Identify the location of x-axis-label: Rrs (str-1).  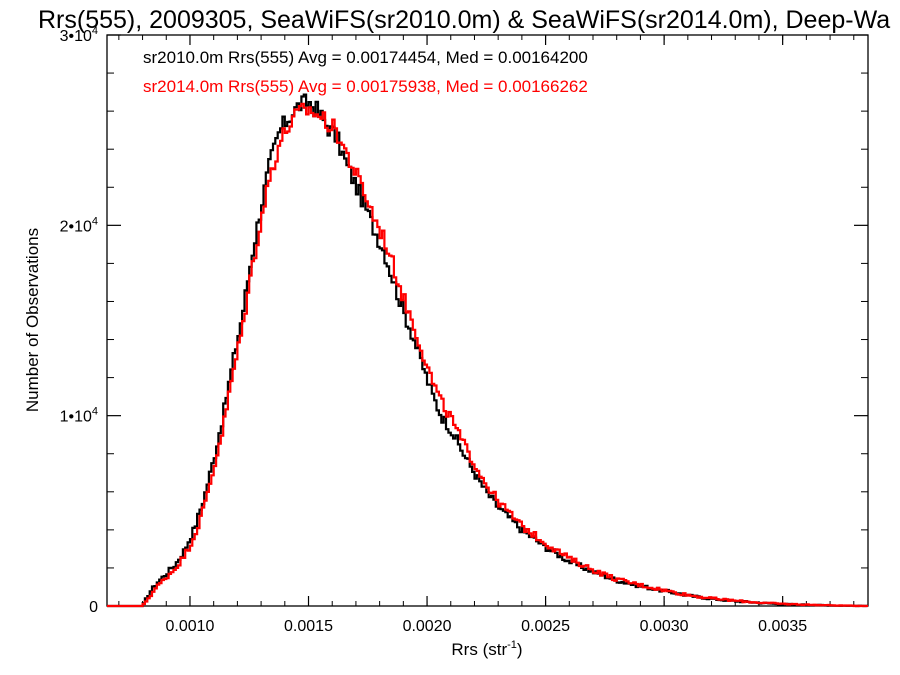
(486, 649).